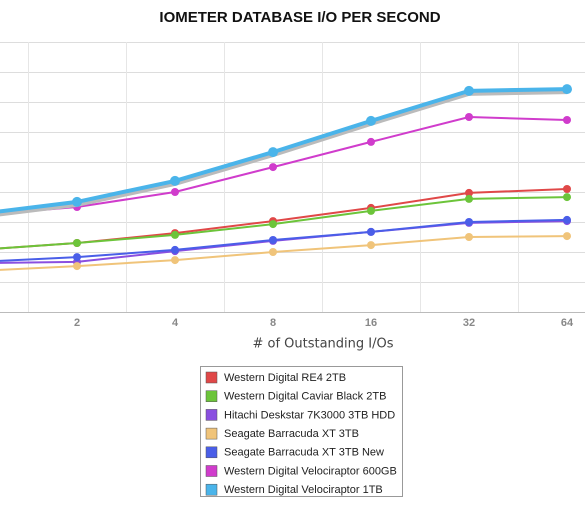  I want to click on legend-label: Western Digital Velociraptor 600GB, so click(310, 471).